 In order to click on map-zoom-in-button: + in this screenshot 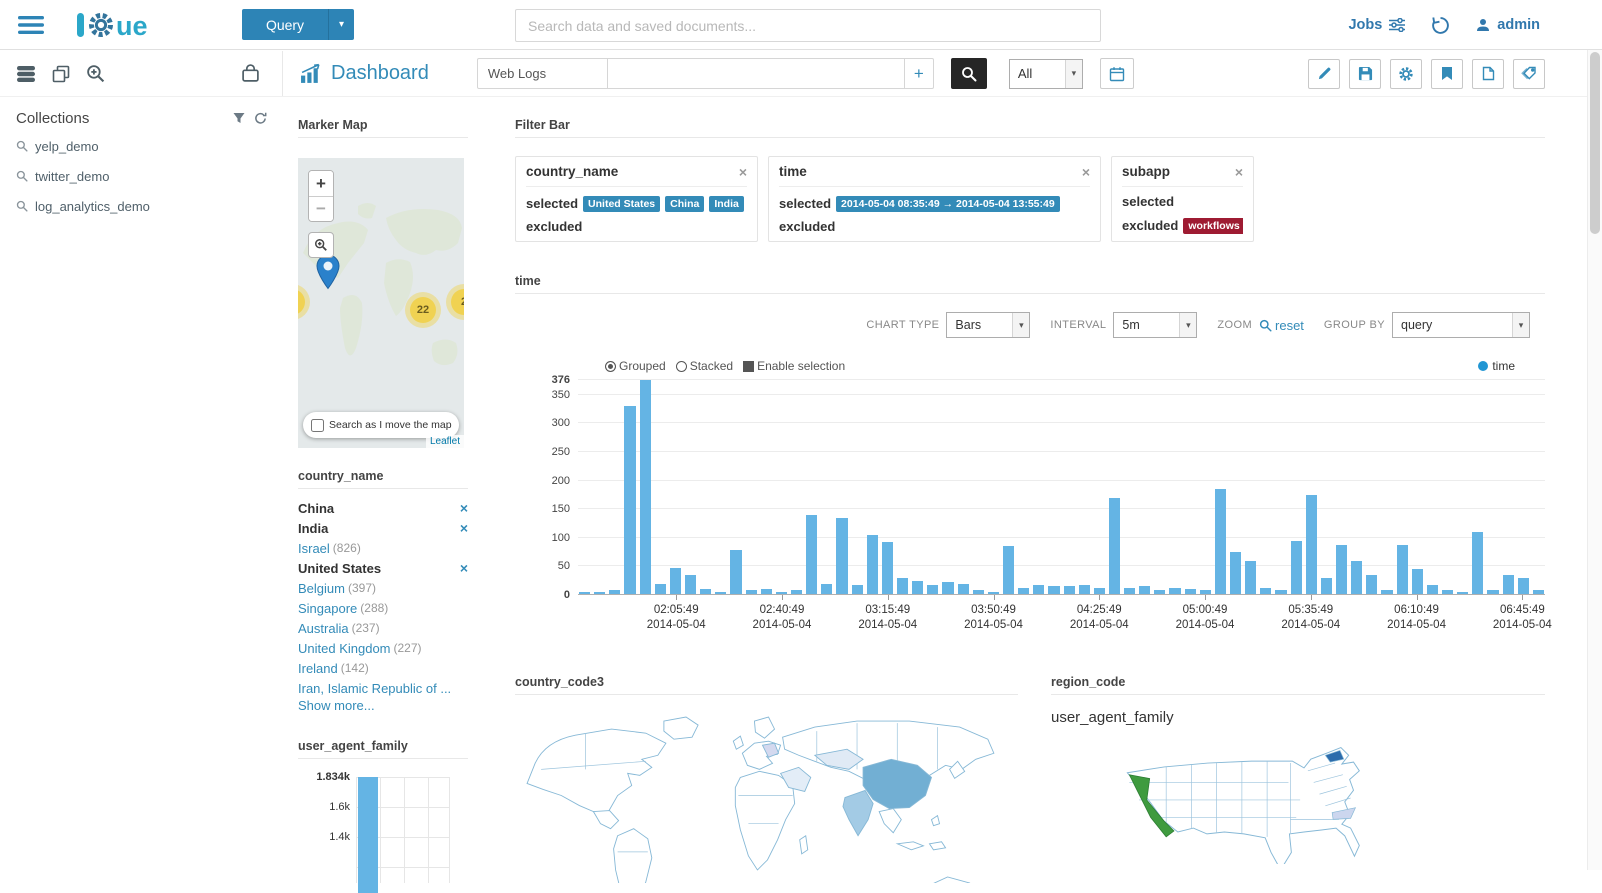, I will do `click(321, 183)`.